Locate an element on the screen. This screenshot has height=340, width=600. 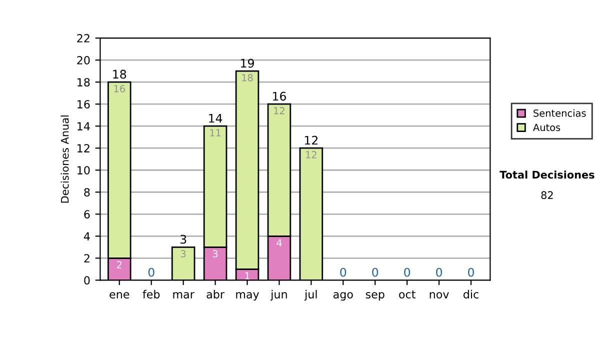
data-label: 18 is located at coordinates (247, 78).